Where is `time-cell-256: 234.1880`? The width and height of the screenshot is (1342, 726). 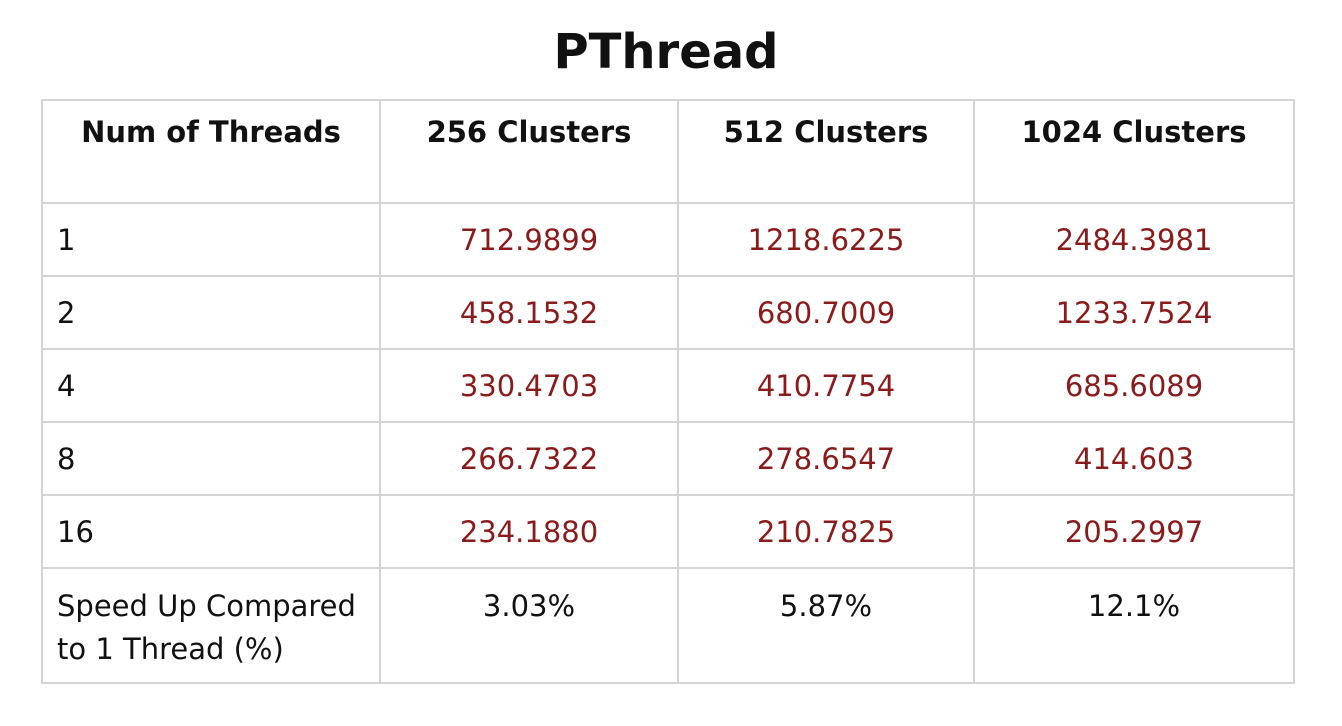 time-cell-256: 234.1880 is located at coordinates (529, 531).